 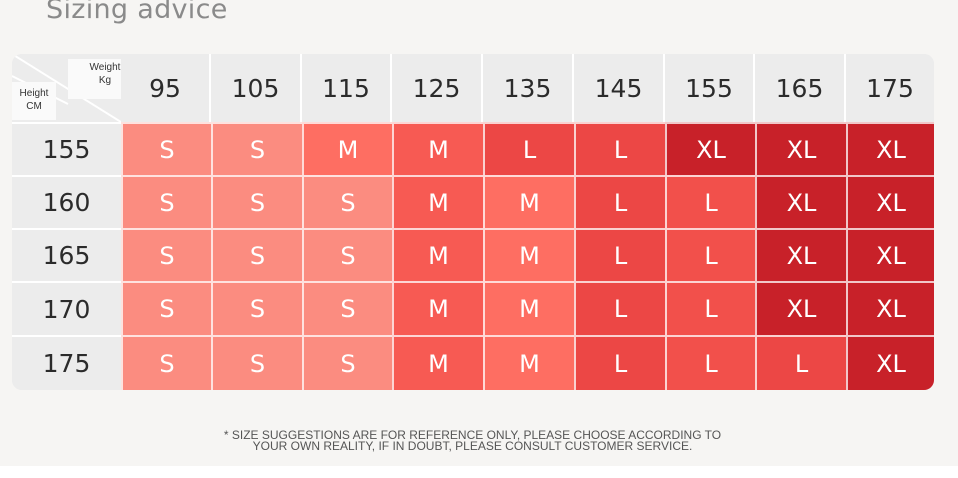 I want to click on bottom-strip, so click(x=479, y=472).